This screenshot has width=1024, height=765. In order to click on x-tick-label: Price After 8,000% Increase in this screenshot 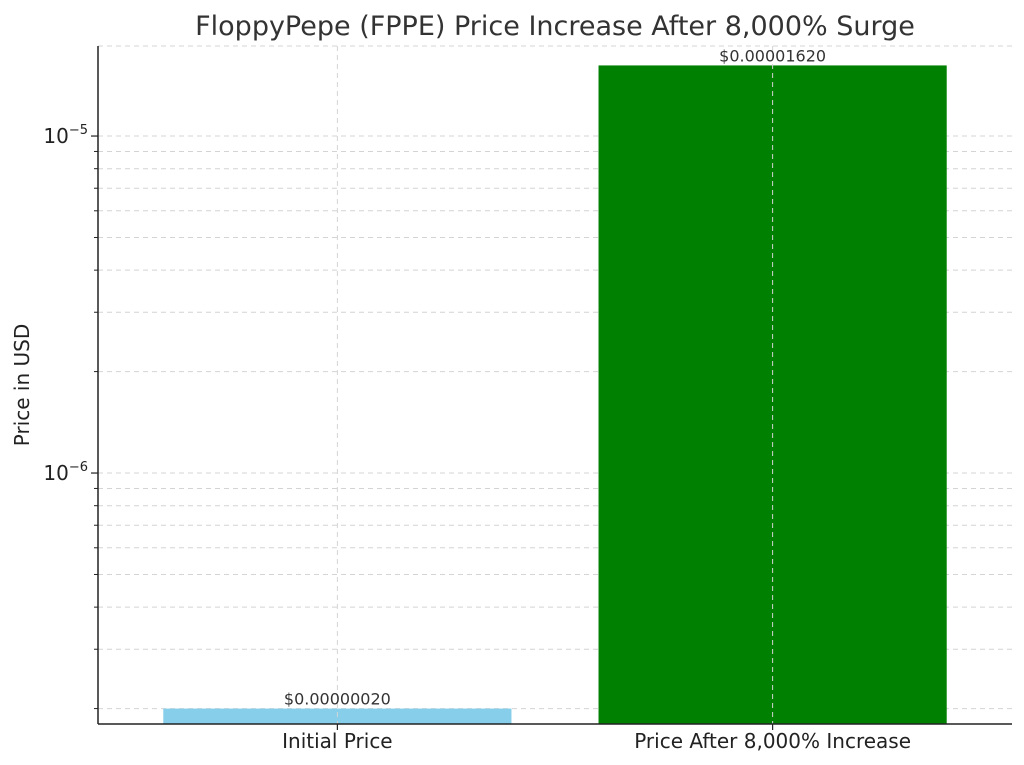, I will do `click(772, 741)`.